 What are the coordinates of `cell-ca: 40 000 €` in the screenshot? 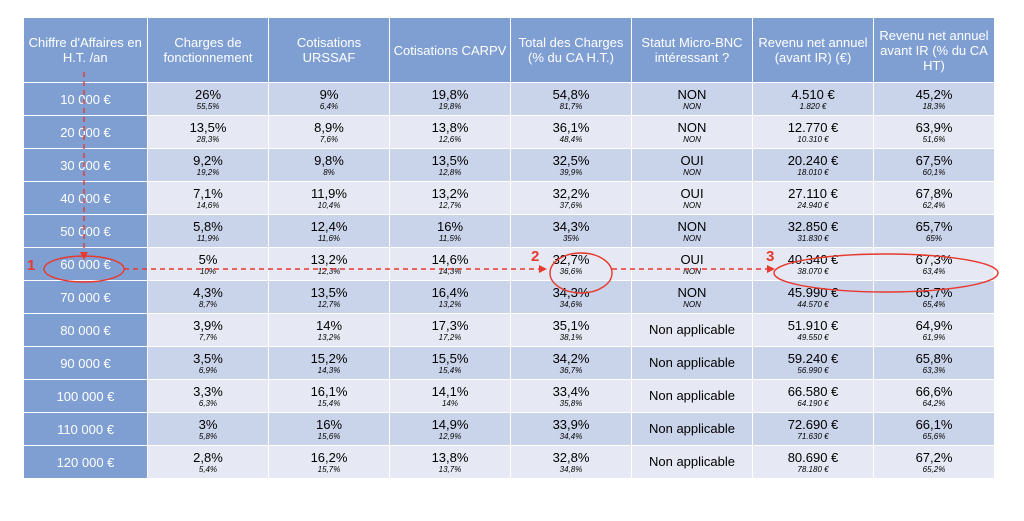 It's located at (85, 198).